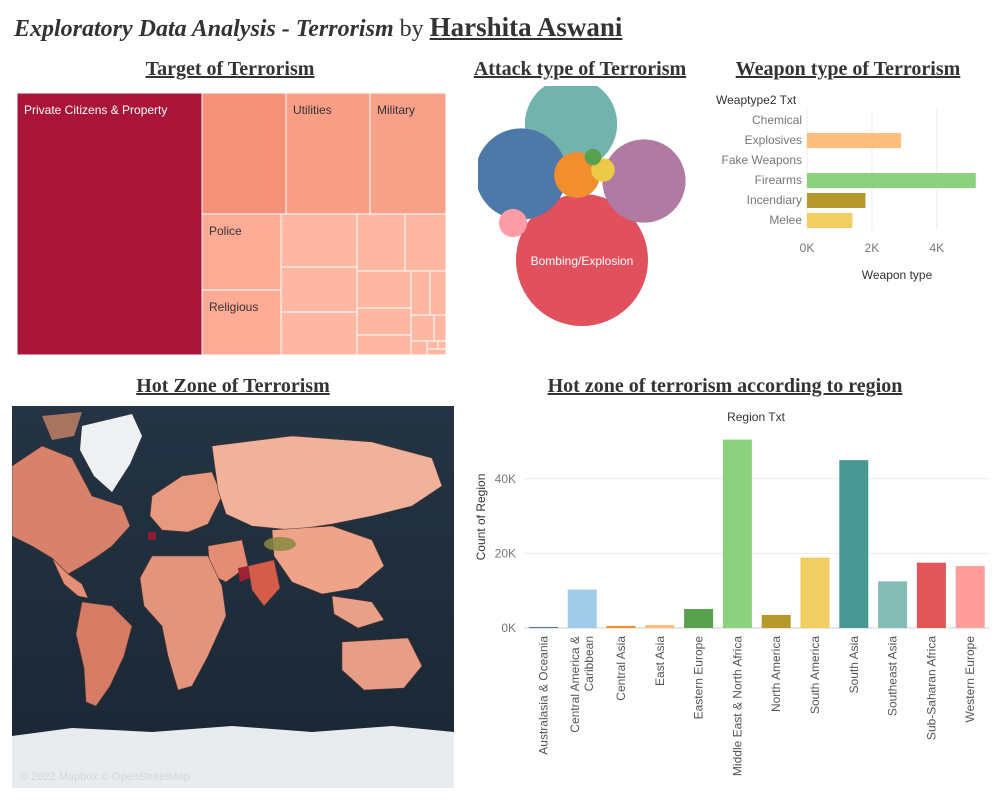  What do you see at coordinates (807, 248) in the screenshot?
I see `weapon-x-tick: 0K` at bounding box center [807, 248].